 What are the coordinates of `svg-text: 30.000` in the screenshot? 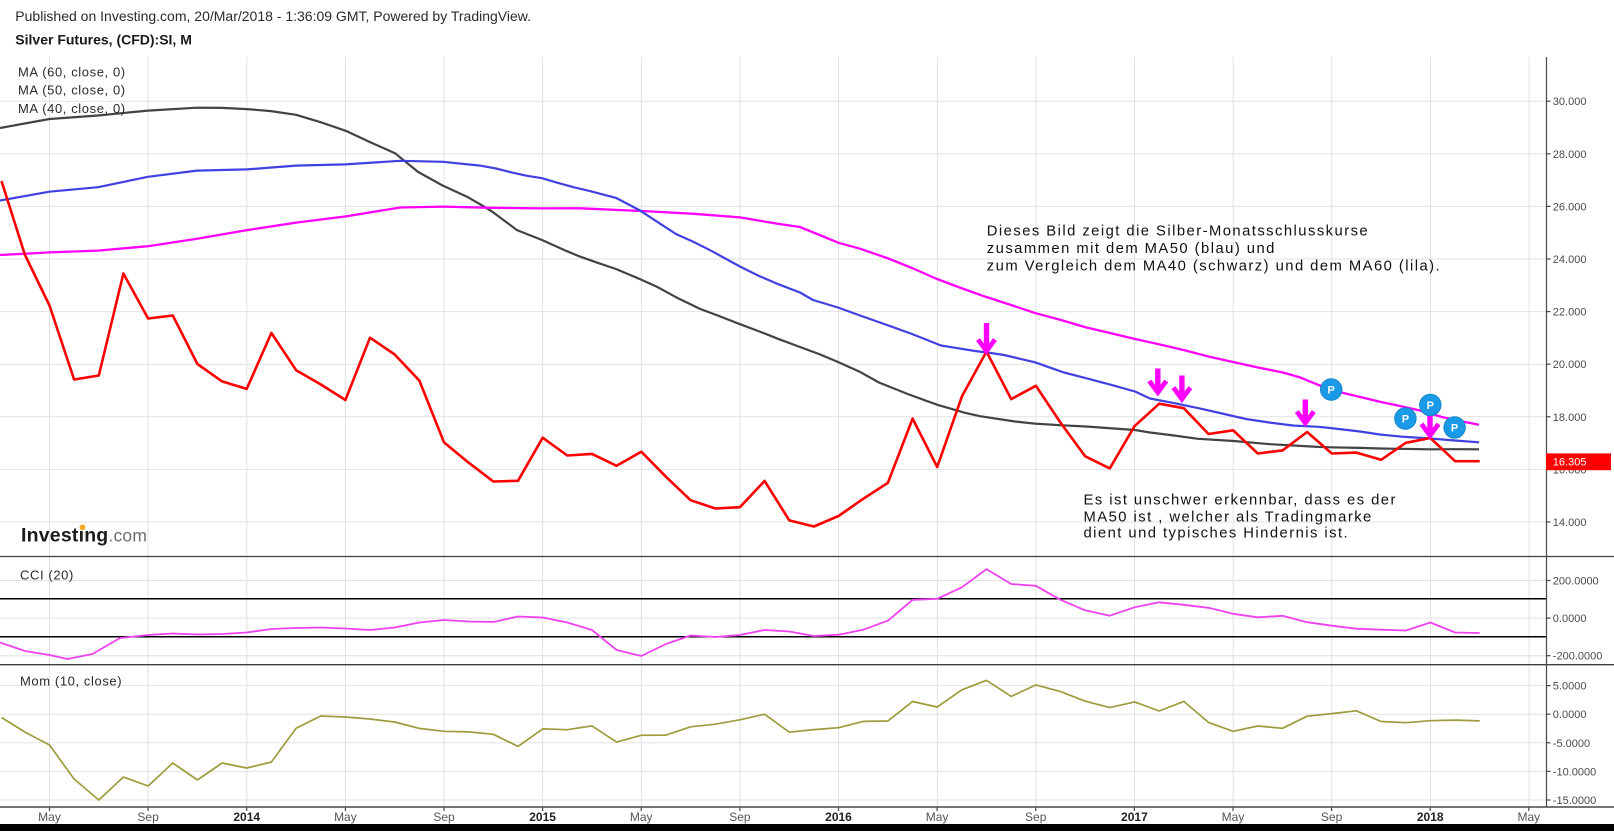 It's located at (1570, 102).